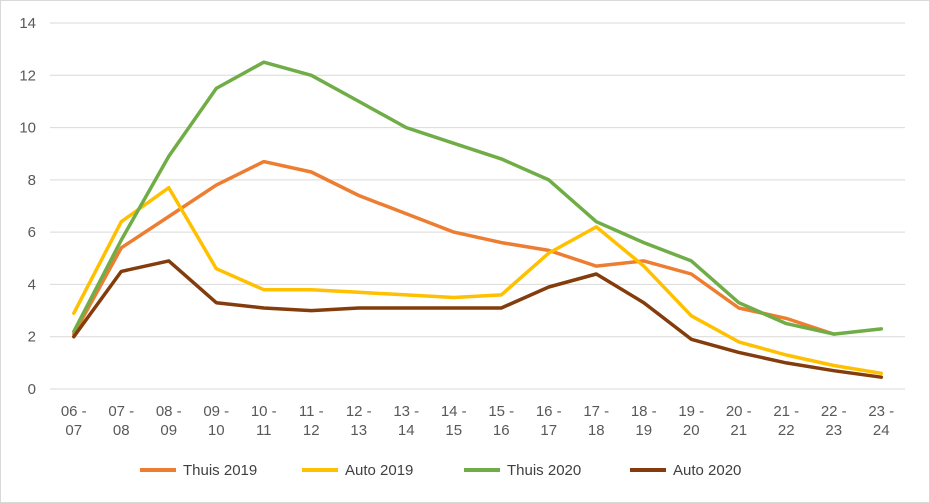  Describe the element at coordinates (73, 430) in the screenshot. I see `x-tick-label-line: 07` at that location.